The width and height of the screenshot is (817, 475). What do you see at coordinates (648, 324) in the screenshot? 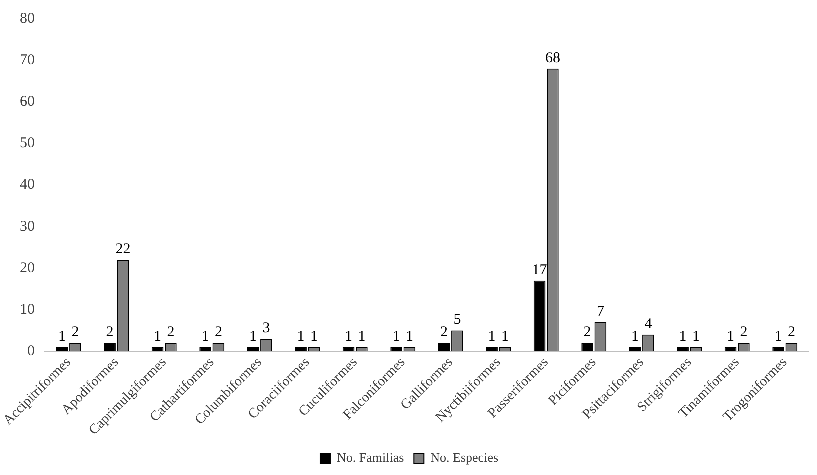
I see `data-label: 4` at bounding box center [648, 324].